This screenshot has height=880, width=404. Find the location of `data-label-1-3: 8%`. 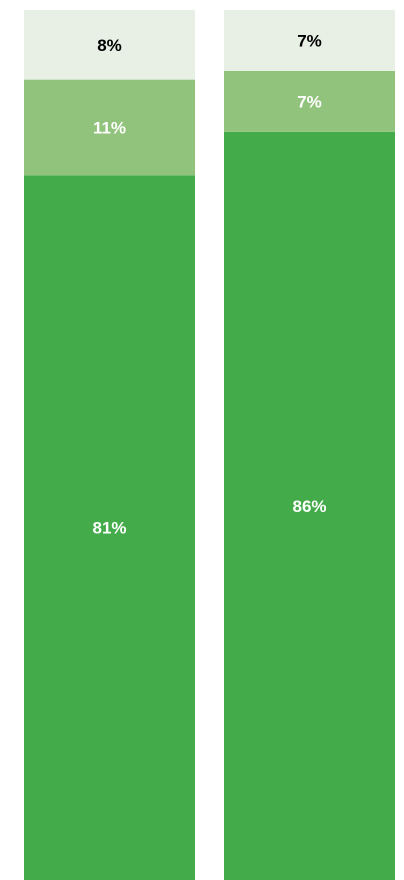

data-label-1-3: 8% is located at coordinates (109, 45).